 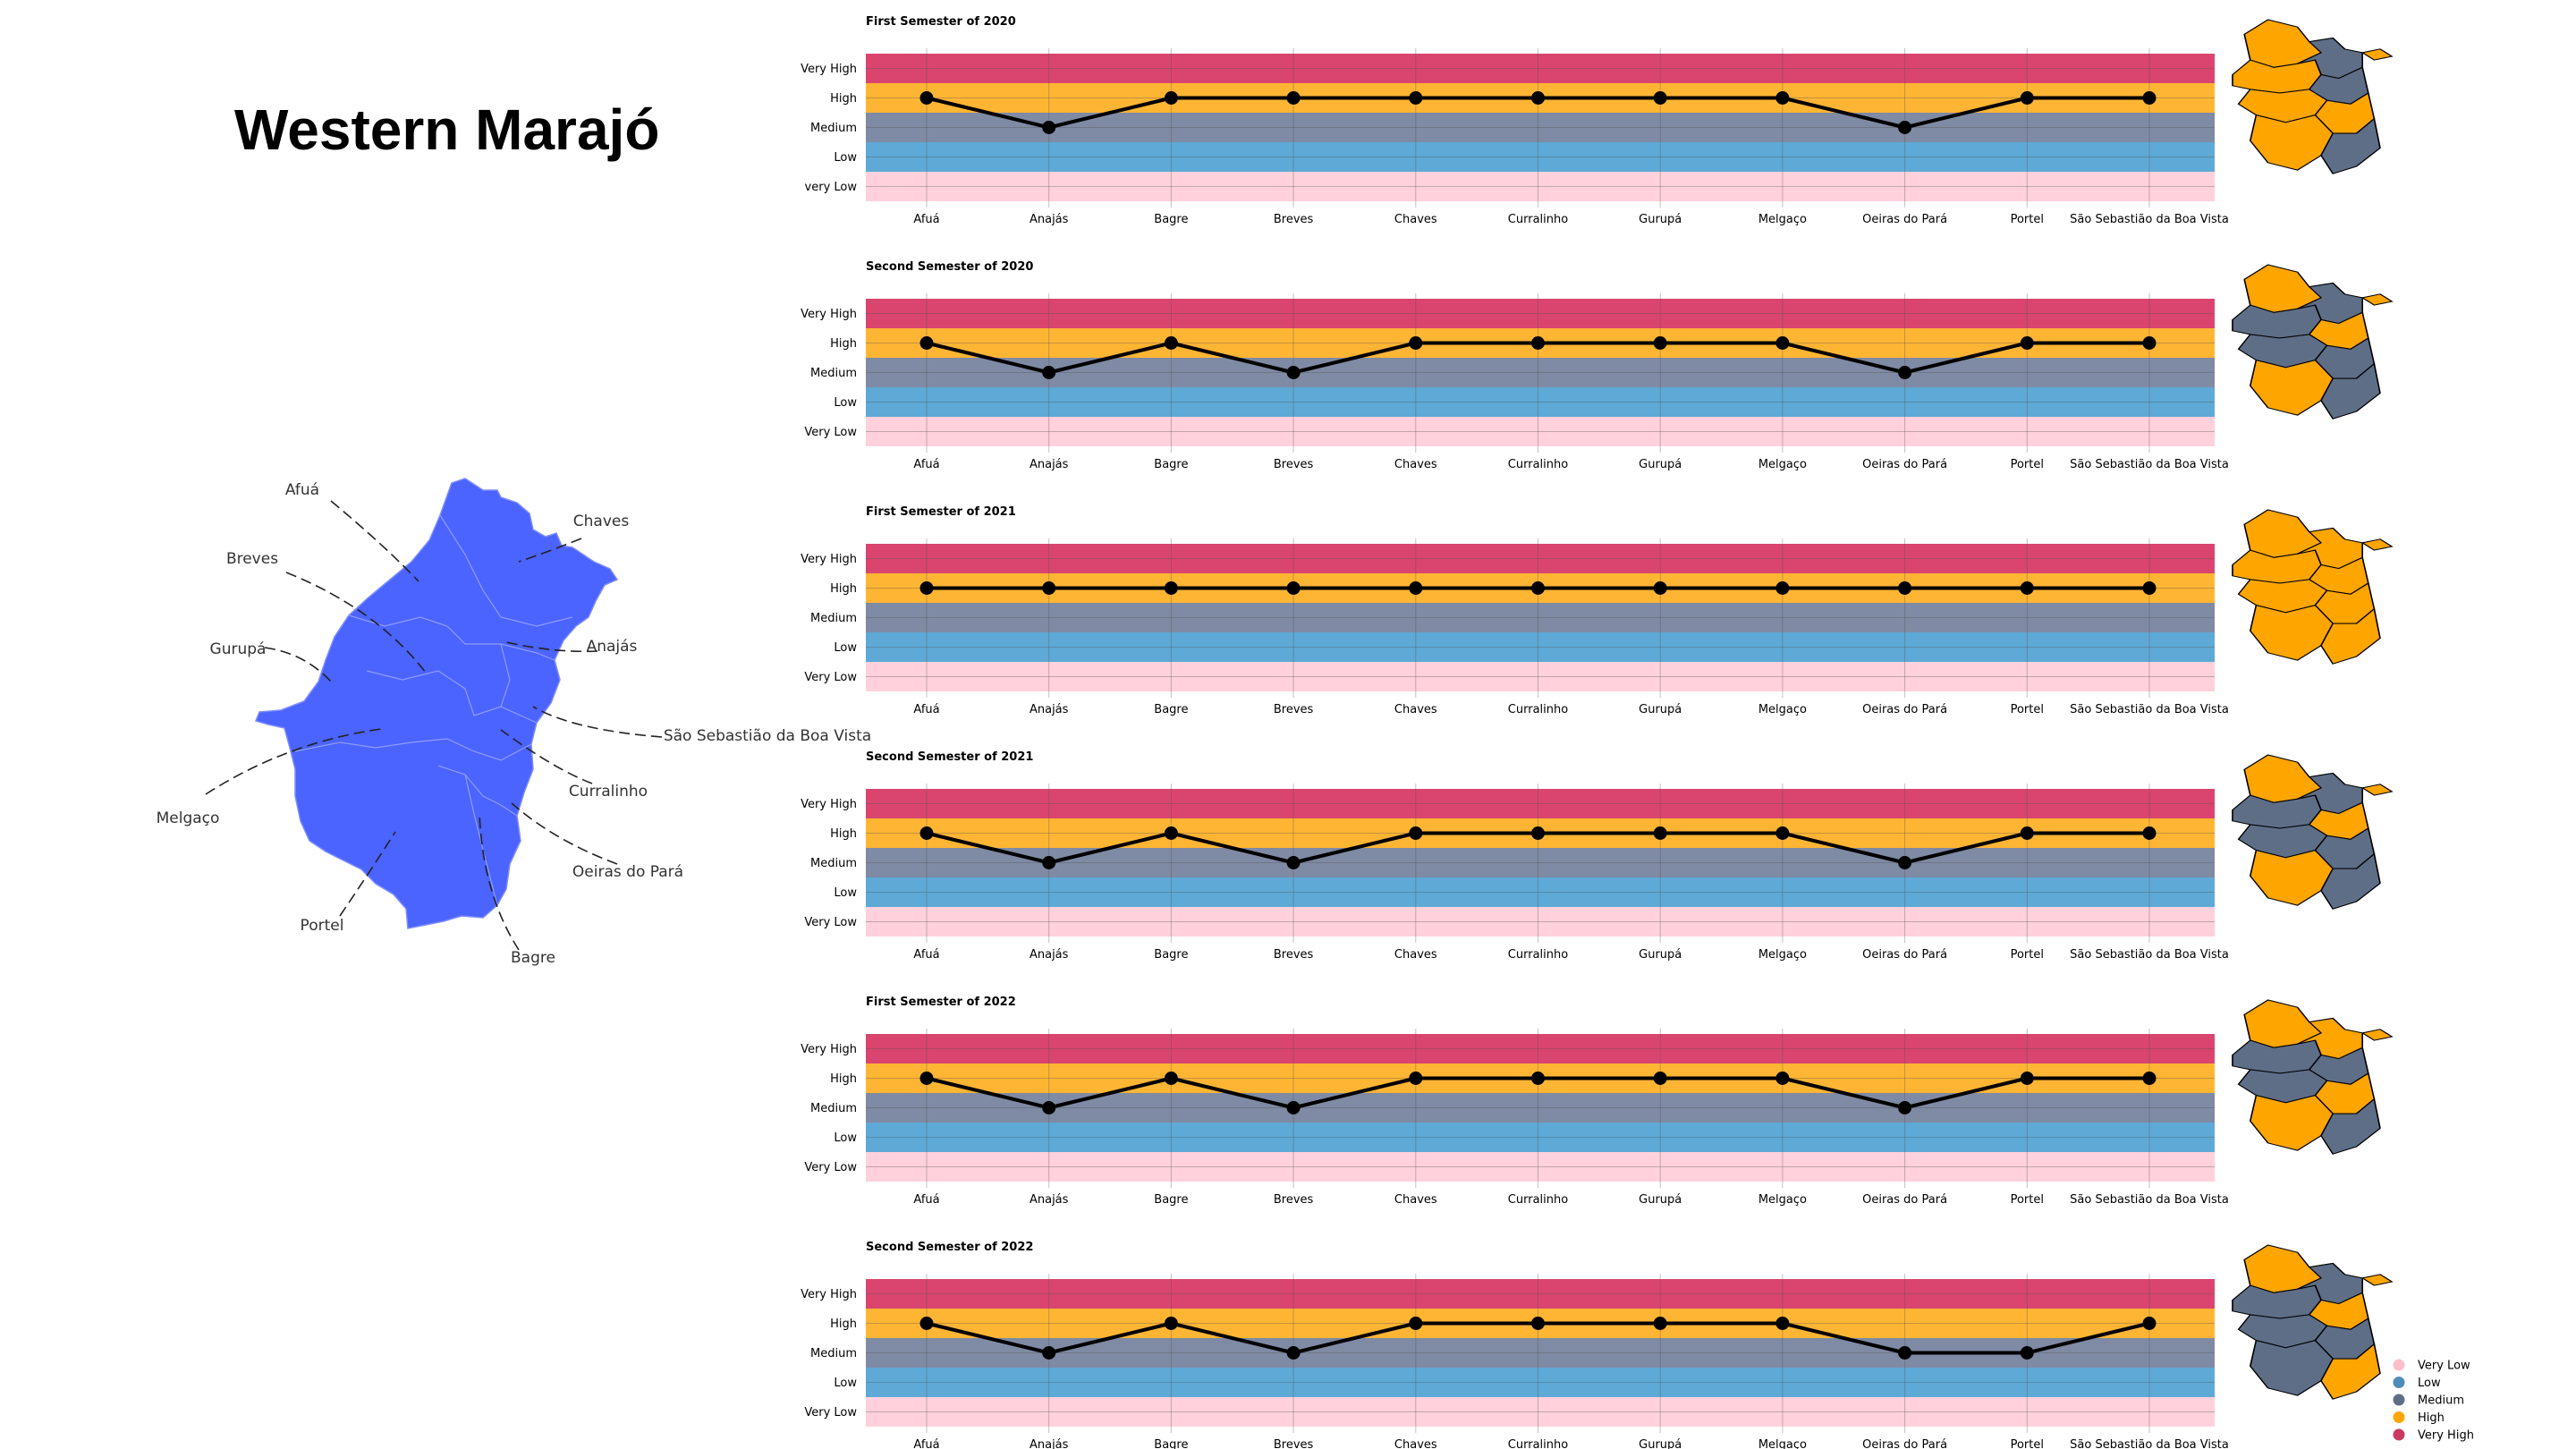 What do you see at coordinates (612, 647) in the screenshot?
I see `map-label-anajas: Anajás` at bounding box center [612, 647].